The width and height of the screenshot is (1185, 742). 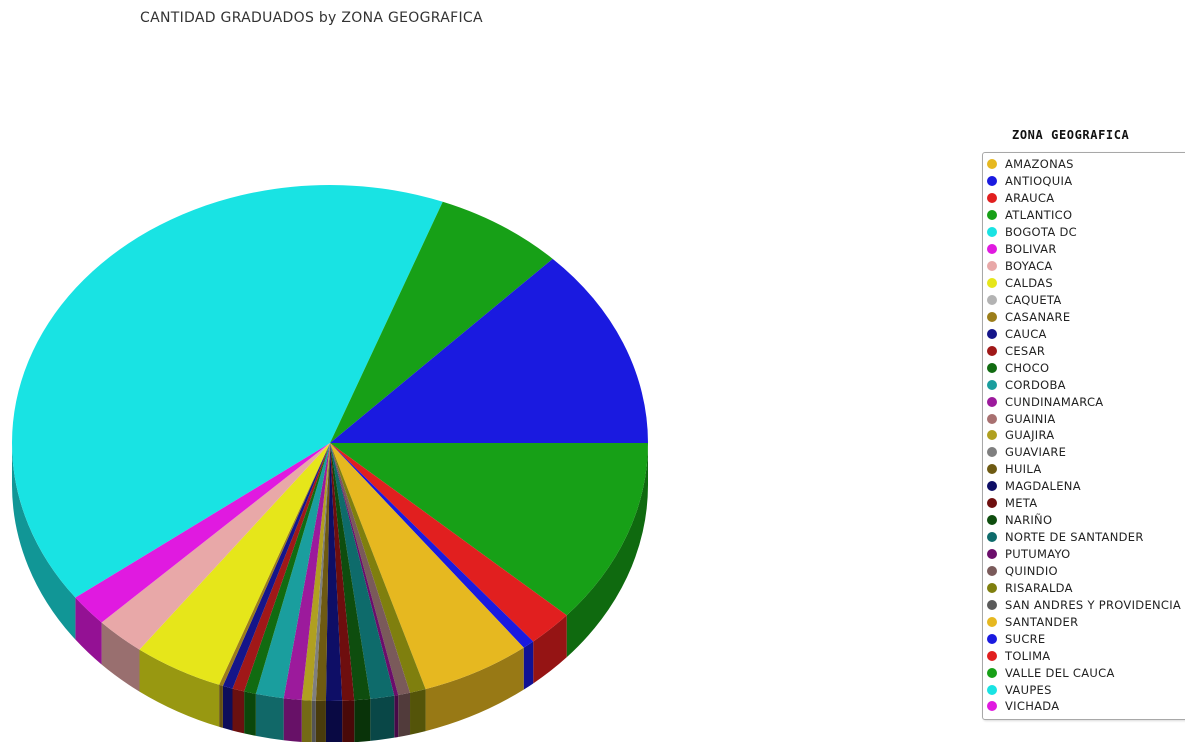 What do you see at coordinates (1086, 621) in the screenshot?
I see `legend-item-santander: SANTANDER` at bounding box center [1086, 621].